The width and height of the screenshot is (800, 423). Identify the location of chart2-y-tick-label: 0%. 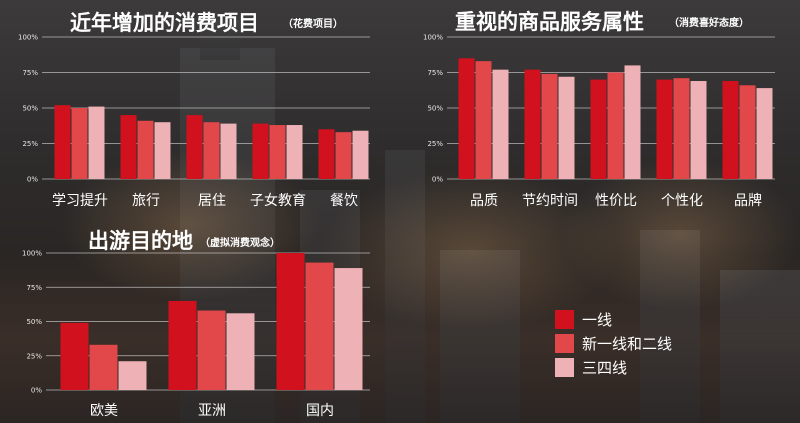
(437, 180).